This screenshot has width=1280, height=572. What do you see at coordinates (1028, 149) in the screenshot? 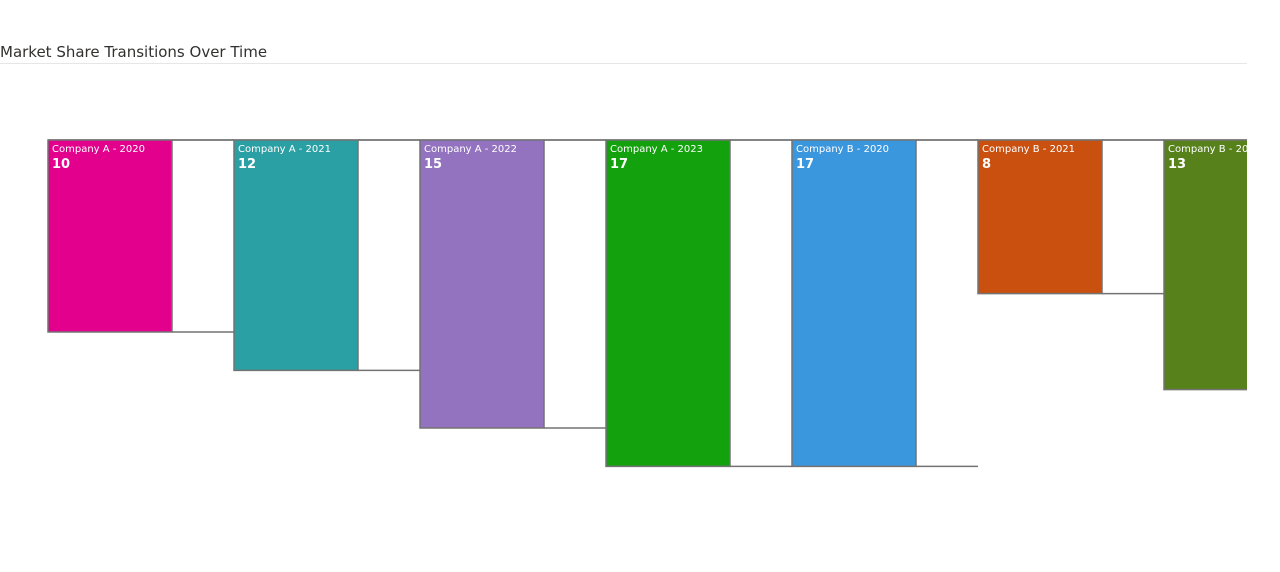
I see `bar-category-label: Company B - 2021` at bounding box center [1028, 149].